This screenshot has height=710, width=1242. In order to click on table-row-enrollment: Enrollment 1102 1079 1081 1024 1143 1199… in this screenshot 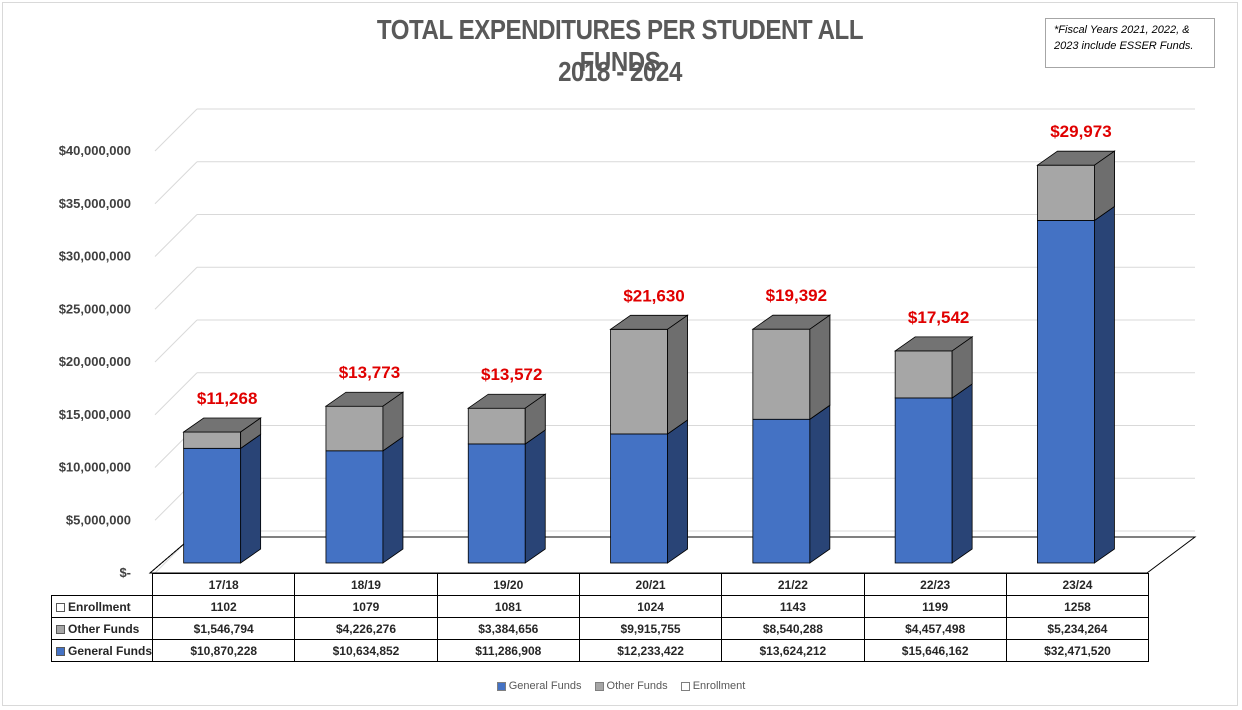, I will do `click(600, 606)`.